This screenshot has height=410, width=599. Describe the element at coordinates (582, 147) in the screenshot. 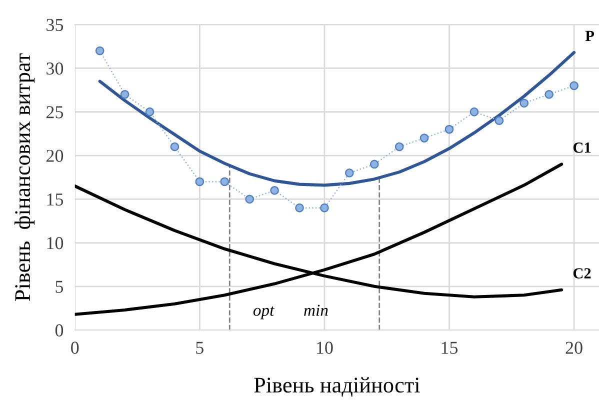

I see `series-label: C1` at that location.